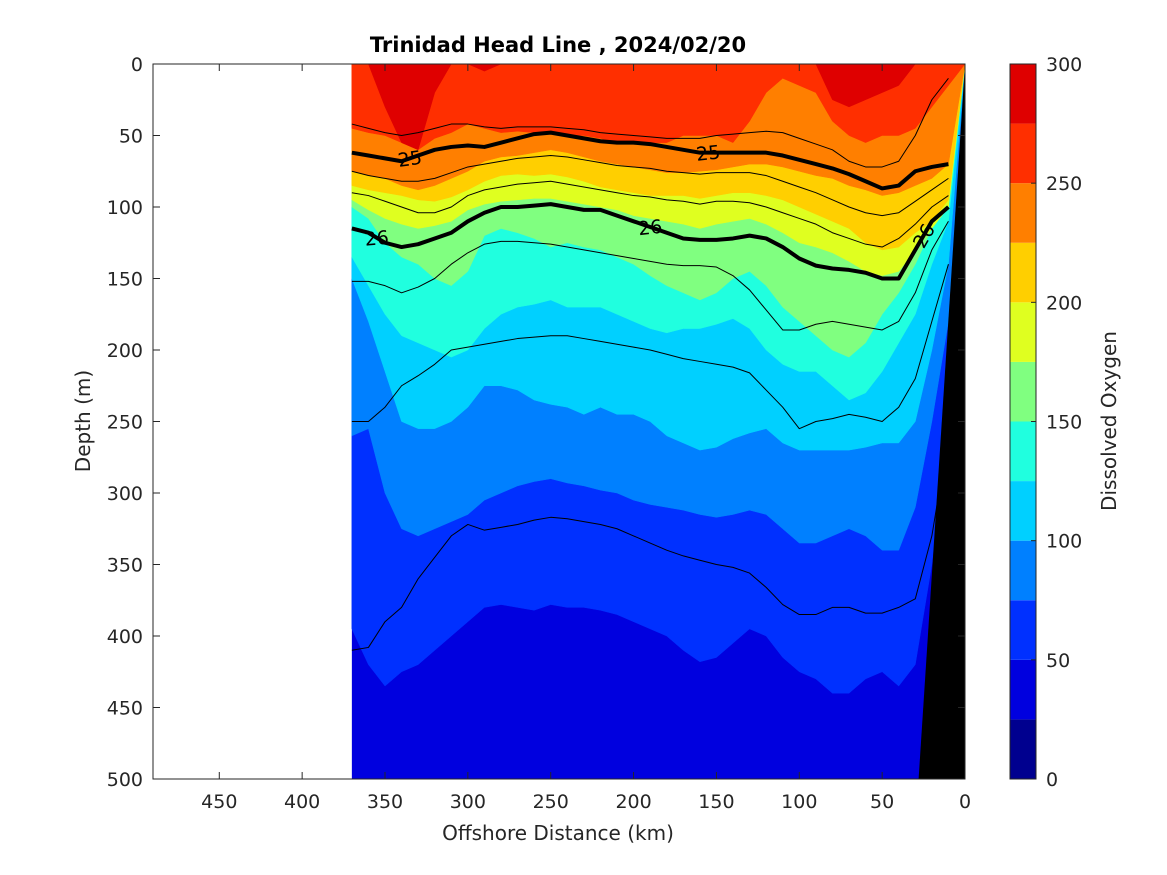  Describe the element at coordinates (125, 637) in the screenshot. I see `y-tick-label: 400` at that location.